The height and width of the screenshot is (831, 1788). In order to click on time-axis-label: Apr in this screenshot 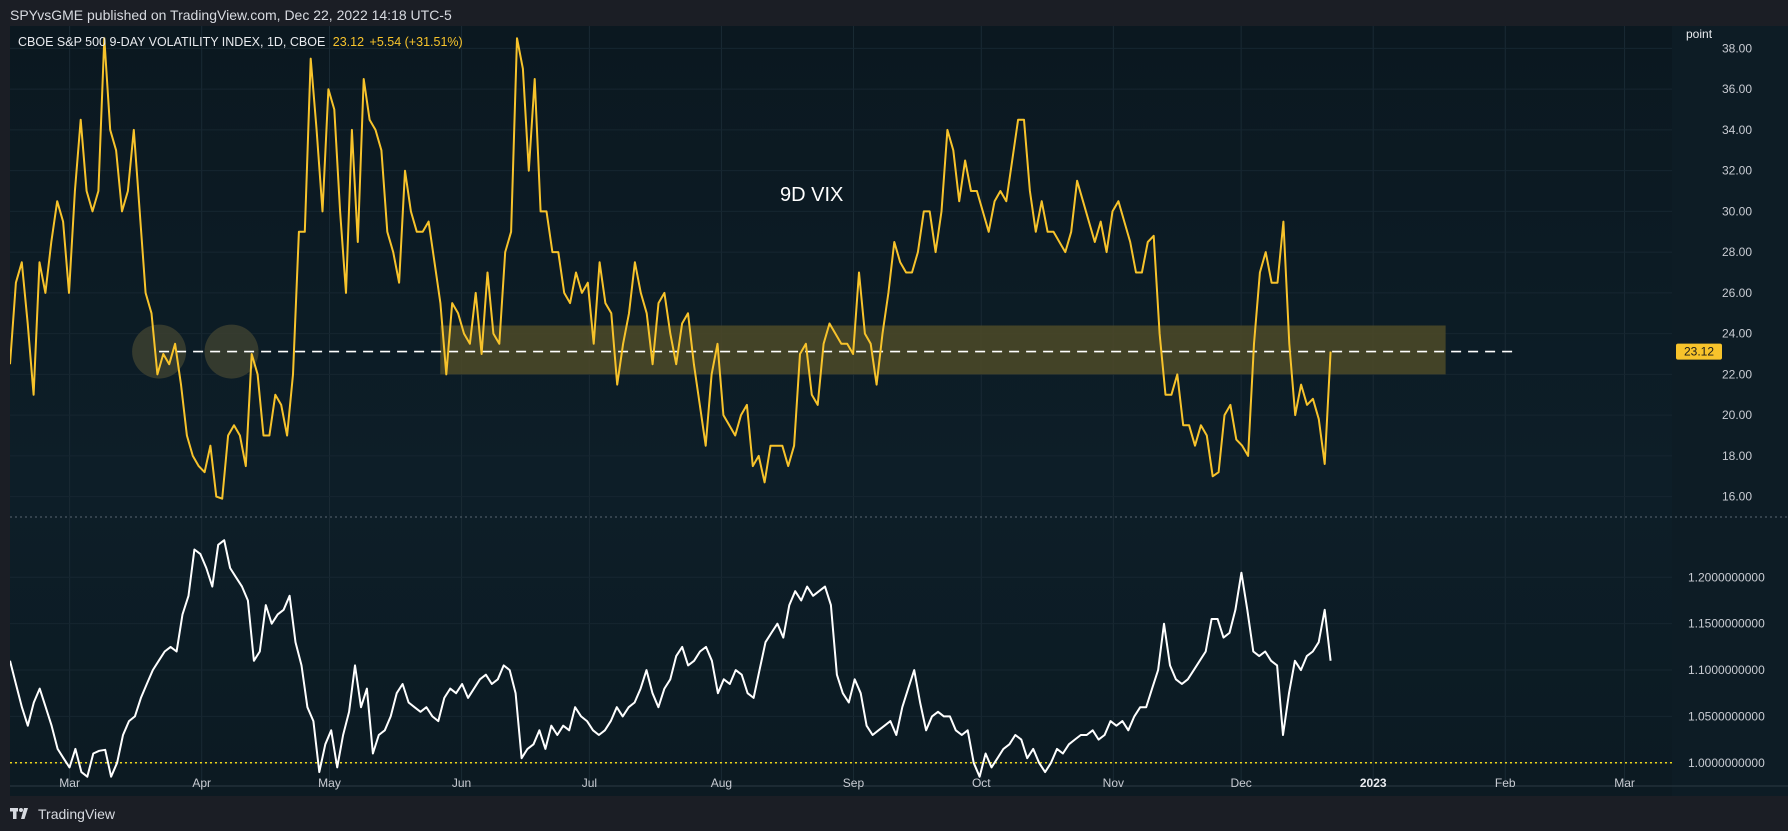, I will do `click(201, 783)`.